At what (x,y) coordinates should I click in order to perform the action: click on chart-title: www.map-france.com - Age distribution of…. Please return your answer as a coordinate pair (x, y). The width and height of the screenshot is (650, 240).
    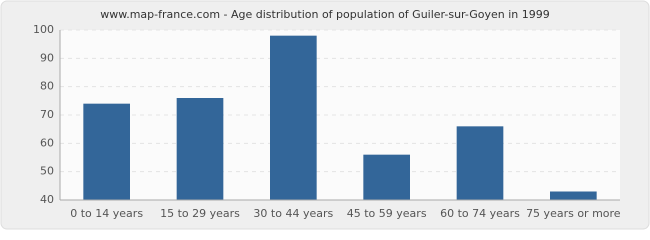
    Looking at the image, I should click on (325, 14).